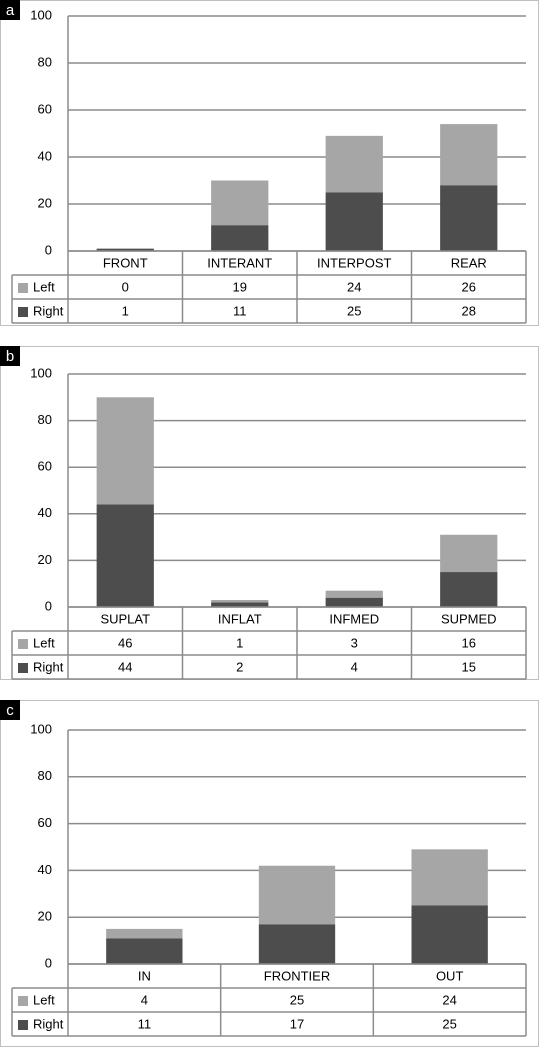 This screenshot has height=1047, width=539. I want to click on category-label: INFLAT, so click(240, 618).